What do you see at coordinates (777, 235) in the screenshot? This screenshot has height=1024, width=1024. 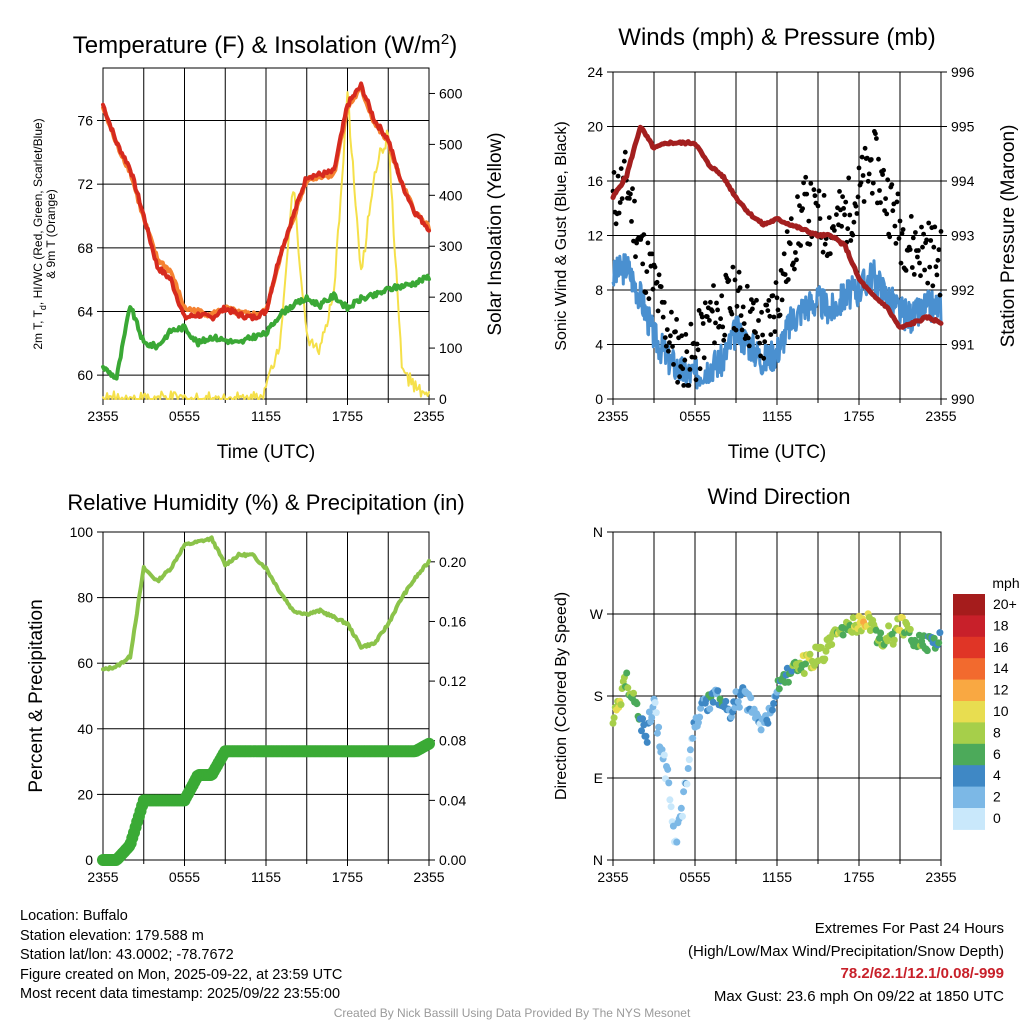 I see `wind-frame` at bounding box center [777, 235].